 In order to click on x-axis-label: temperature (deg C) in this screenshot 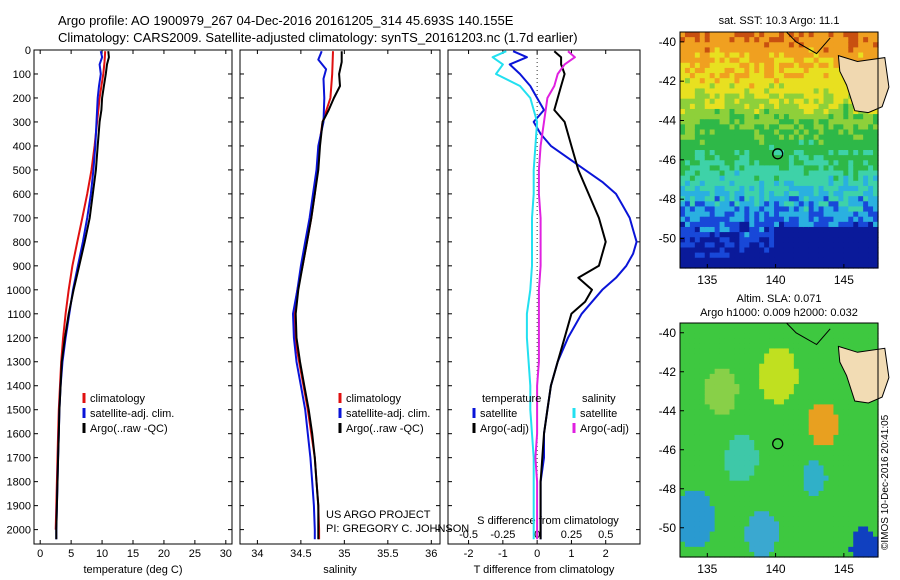, I will do `click(132, 570)`.